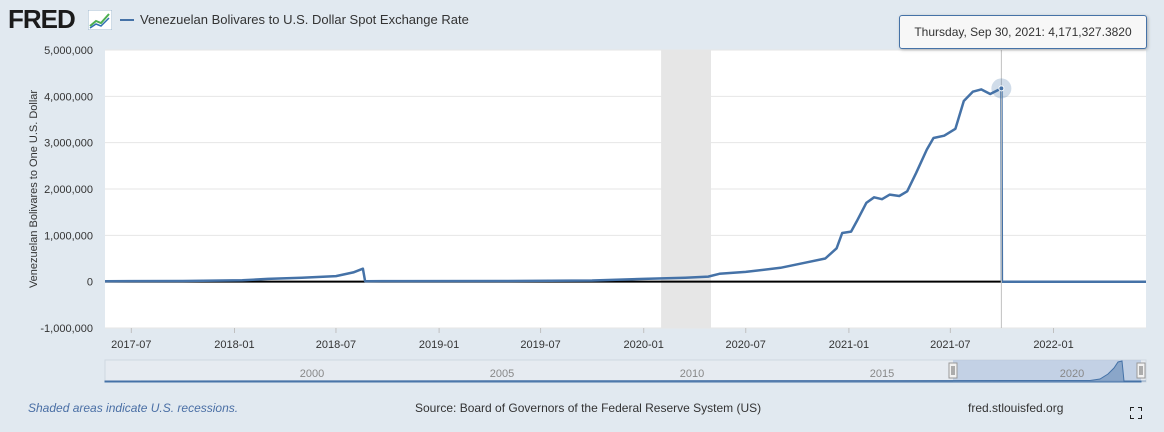  I want to click on navigator-year-label: 2000, so click(312, 374).